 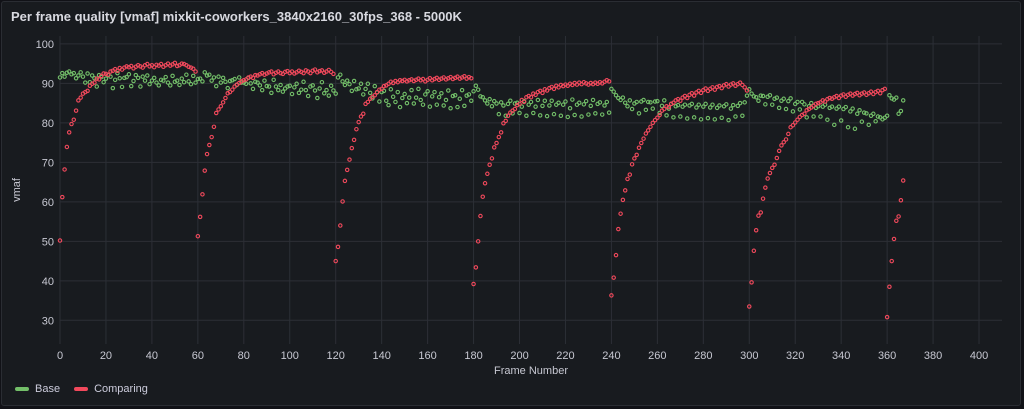 I want to click on series-base, so click(x=481, y=100).